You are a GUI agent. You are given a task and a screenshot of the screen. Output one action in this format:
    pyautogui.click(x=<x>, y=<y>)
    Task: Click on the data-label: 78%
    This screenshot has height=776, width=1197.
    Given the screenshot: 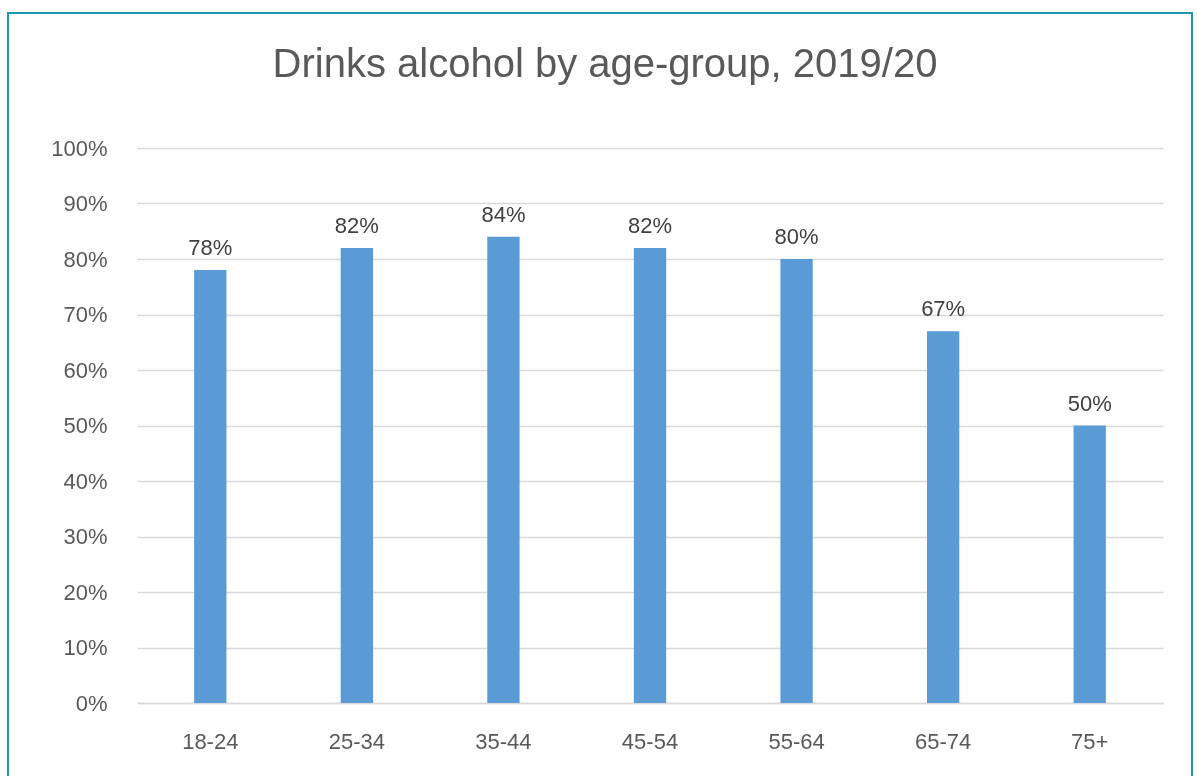 What is the action you would take?
    pyautogui.click(x=210, y=248)
    